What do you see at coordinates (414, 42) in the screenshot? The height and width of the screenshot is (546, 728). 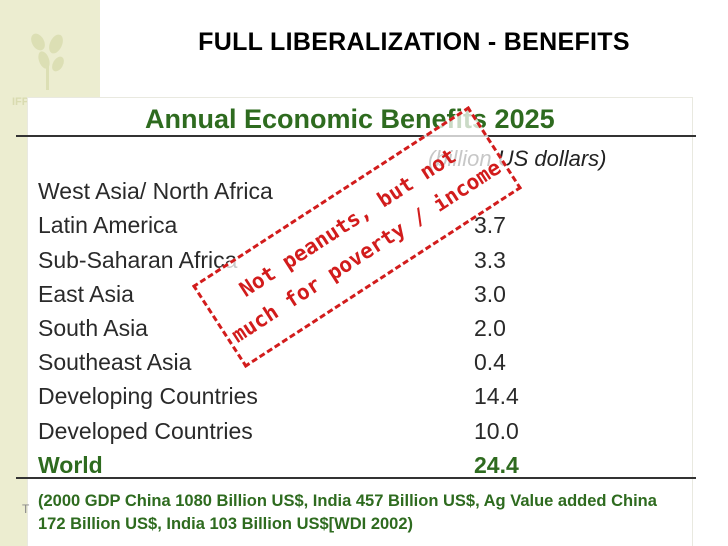 I see `slide-title: FULL LIBERALIZATION - BENEFITS` at bounding box center [414, 42].